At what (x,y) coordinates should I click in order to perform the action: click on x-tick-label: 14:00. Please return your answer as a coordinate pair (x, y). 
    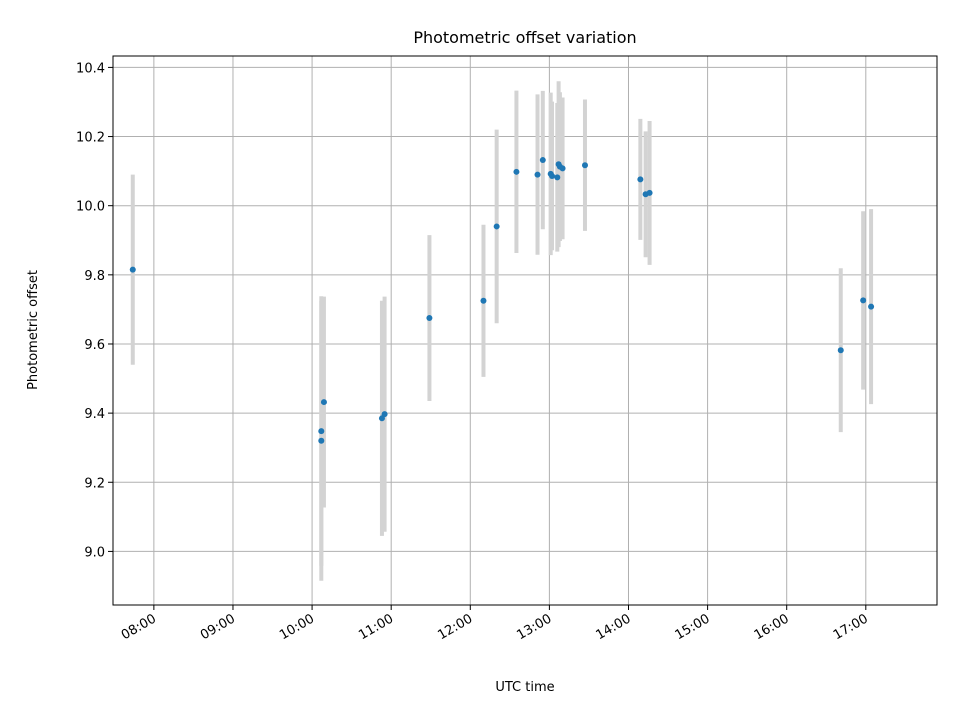
    Looking at the image, I should click on (614, 627).